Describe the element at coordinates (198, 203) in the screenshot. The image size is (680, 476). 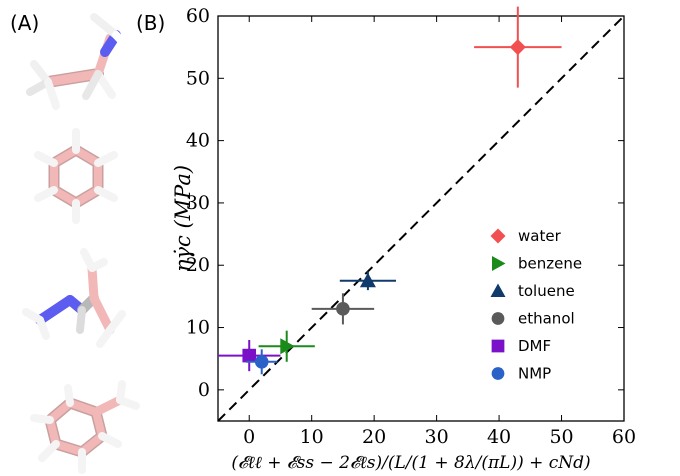
I see `y-tick-label: 30` at that location.